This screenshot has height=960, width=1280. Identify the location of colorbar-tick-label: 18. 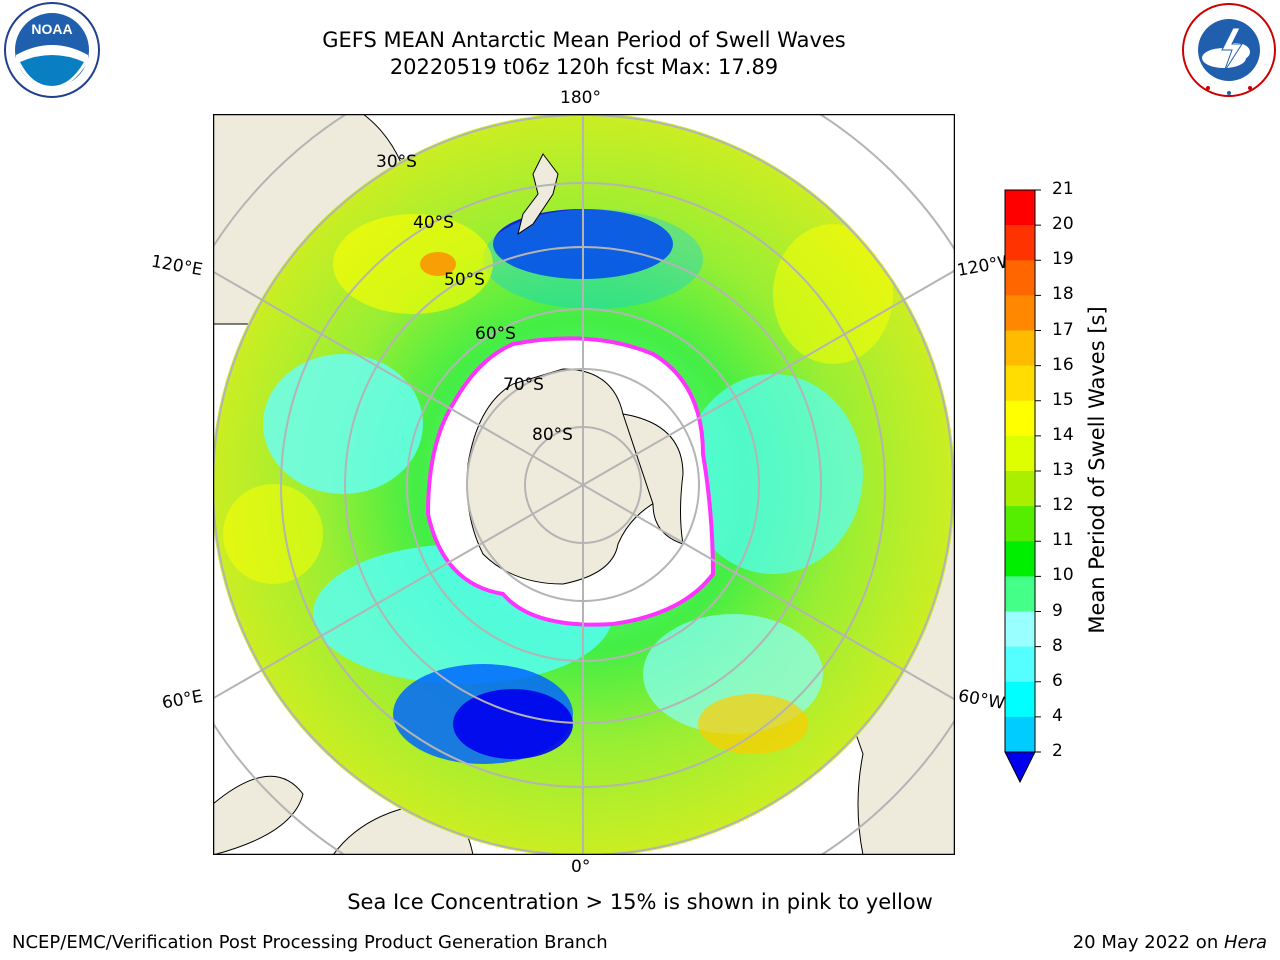
(1063, 294).